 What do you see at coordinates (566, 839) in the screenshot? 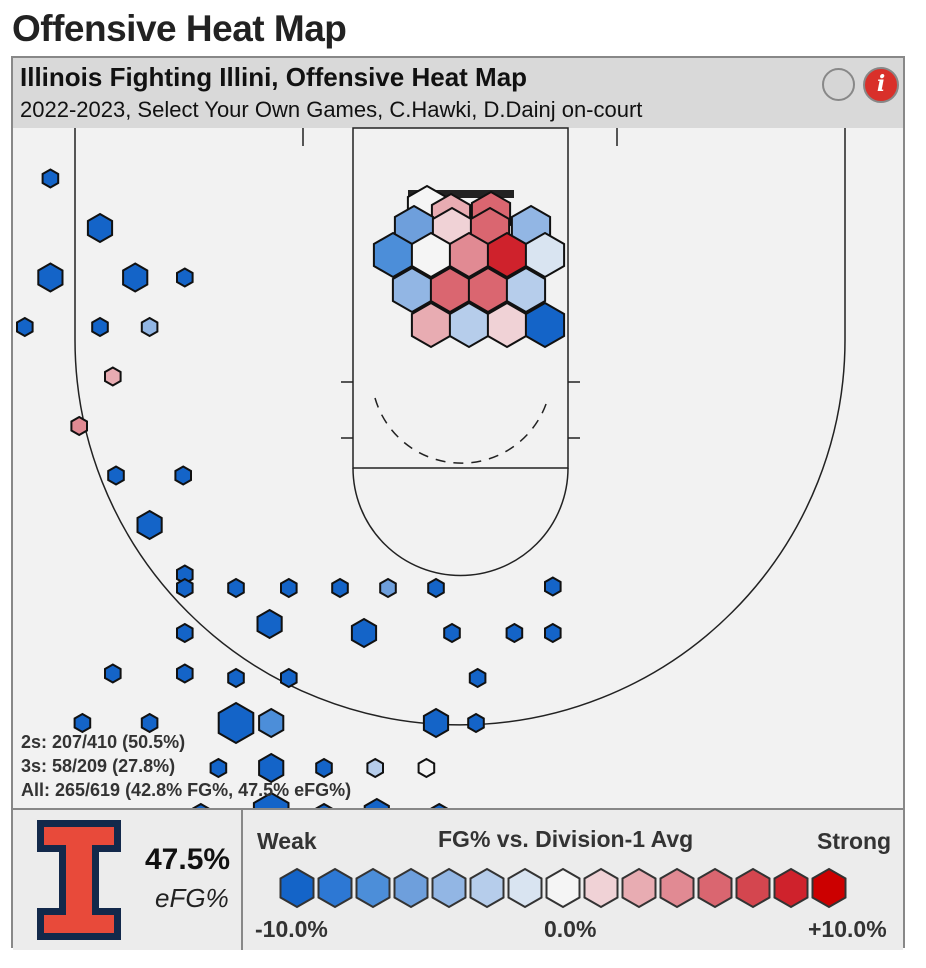
I see `legend-title: FG% vs. Division-1 Avg` at bounding box center [566, 839].